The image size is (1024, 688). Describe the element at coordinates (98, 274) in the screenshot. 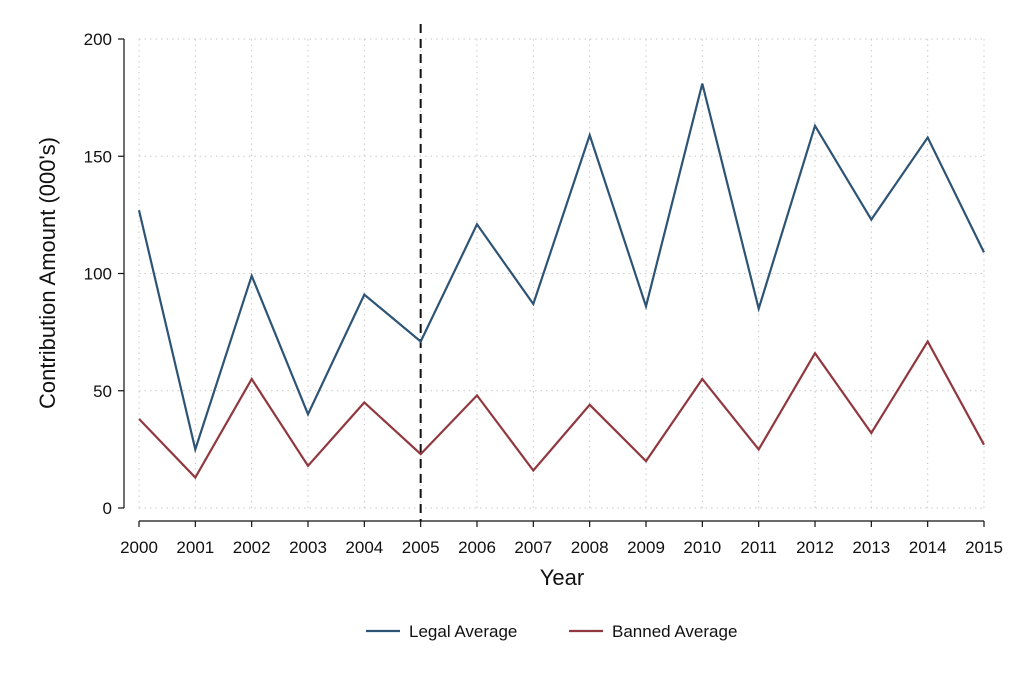

I see `y-tick-label: 100` at that location.